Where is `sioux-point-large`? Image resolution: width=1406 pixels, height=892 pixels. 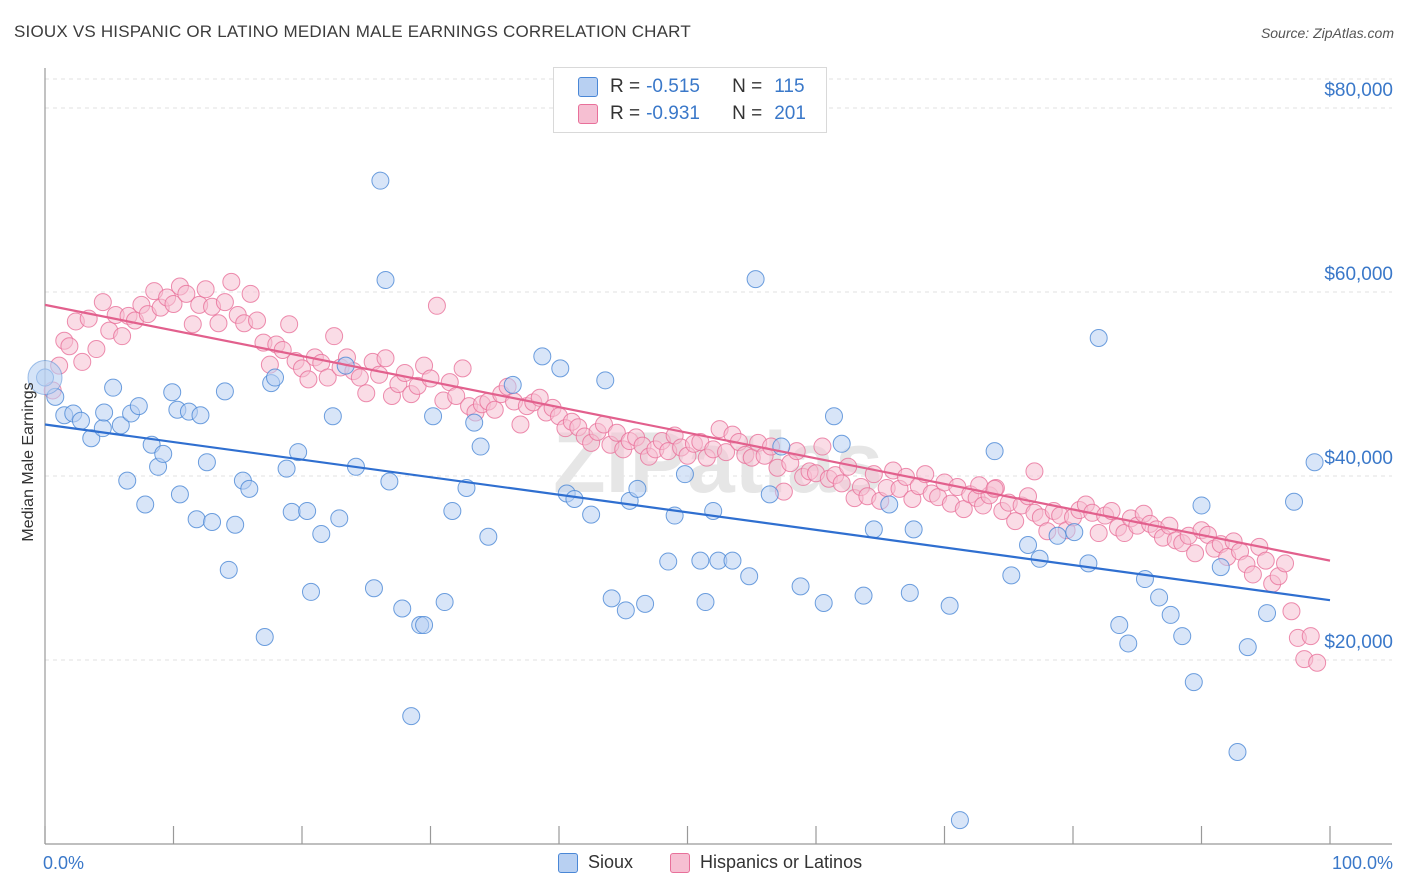
sioux-point-large is located at coordinates (45, 378).